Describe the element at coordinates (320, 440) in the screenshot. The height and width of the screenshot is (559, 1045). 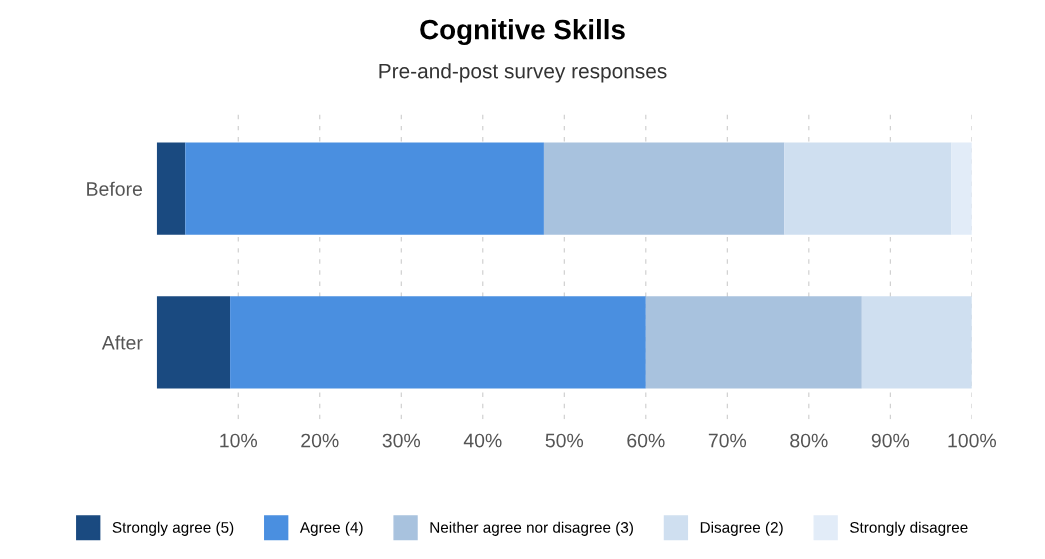
I see `x-tick-label: 20%` at that location.